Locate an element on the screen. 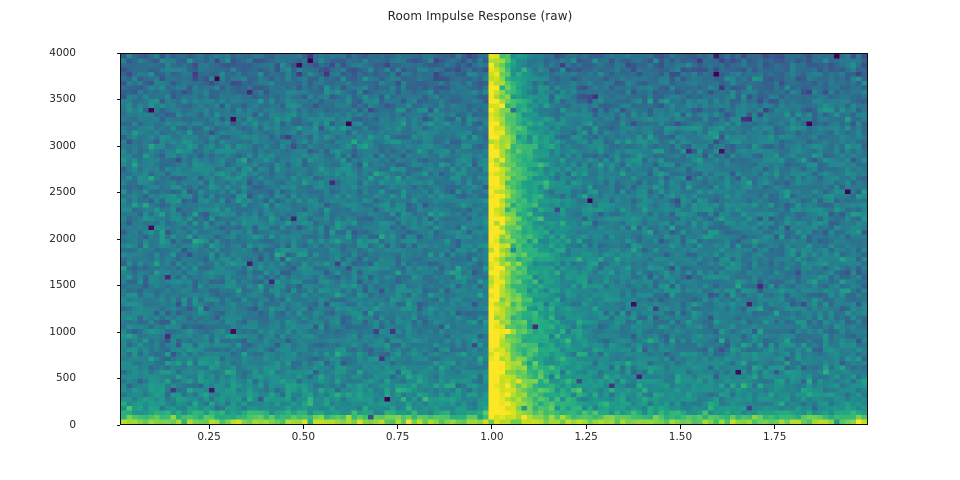 This screenshot has width=960, height=480. y-tick-label: 2000 is located at coordinates (62, 238).